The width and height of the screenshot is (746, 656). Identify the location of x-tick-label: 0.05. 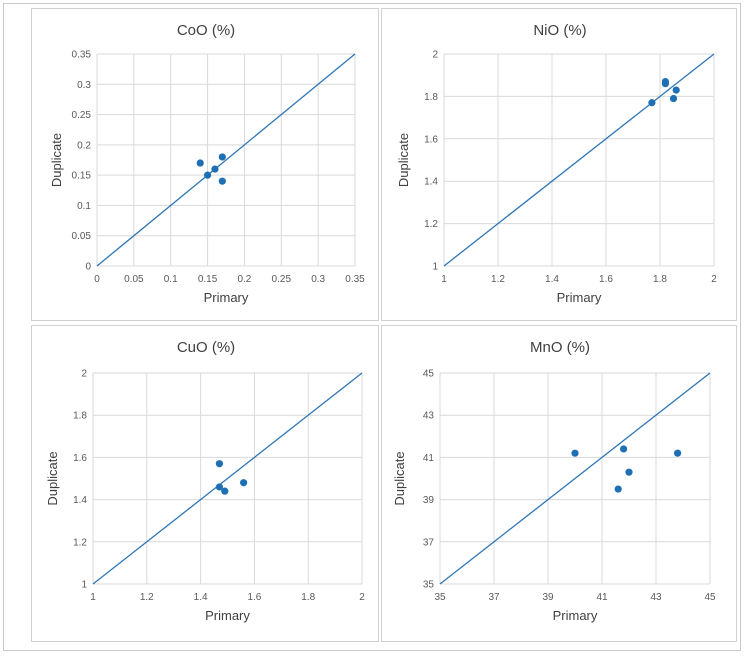
(134, 279).